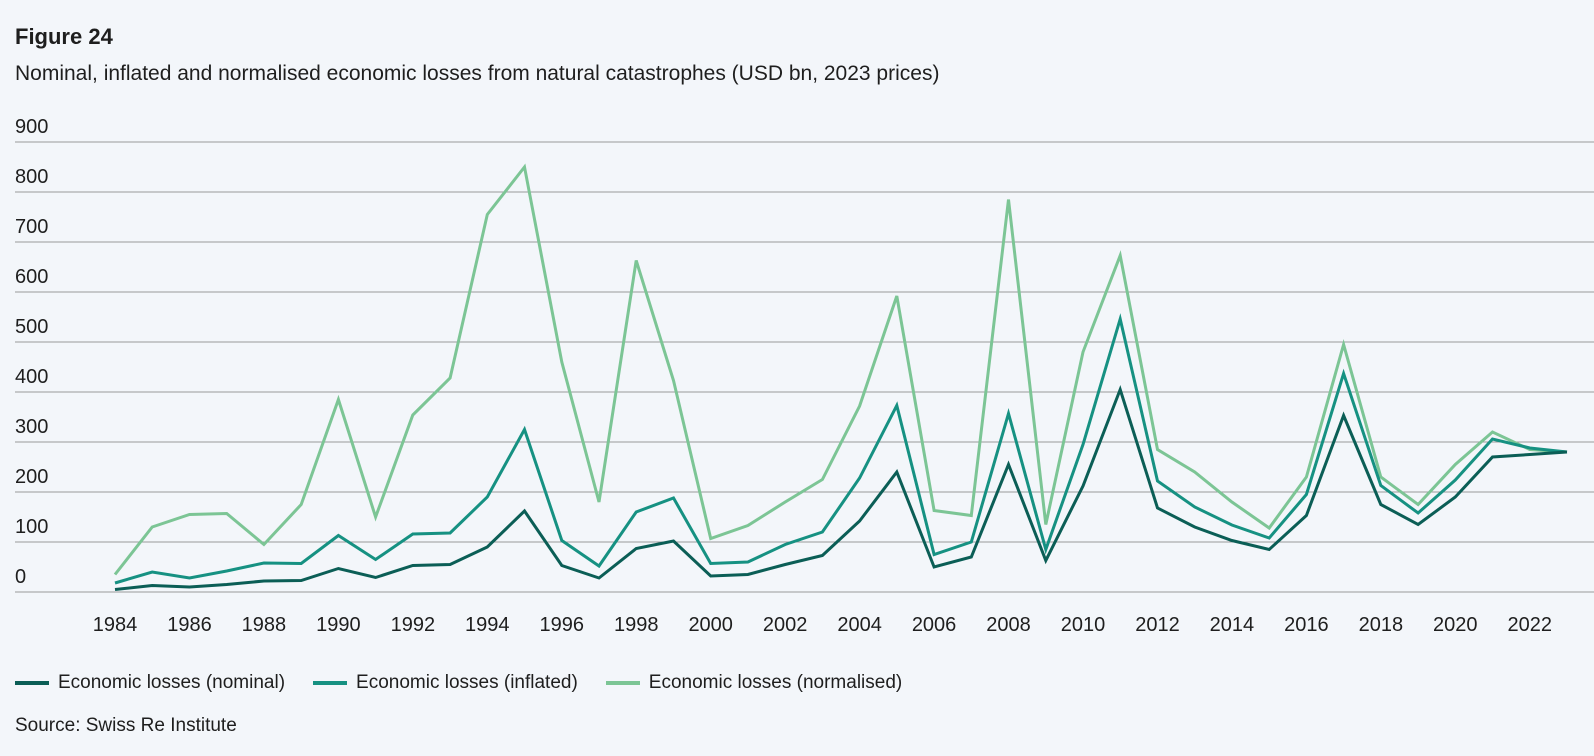 The image size is (1594, 756). What do you see at coordinates (1381, 625) in the screenshot?
I see `x-tick-label-2018: 2018` at bounding box center [1381, 625].